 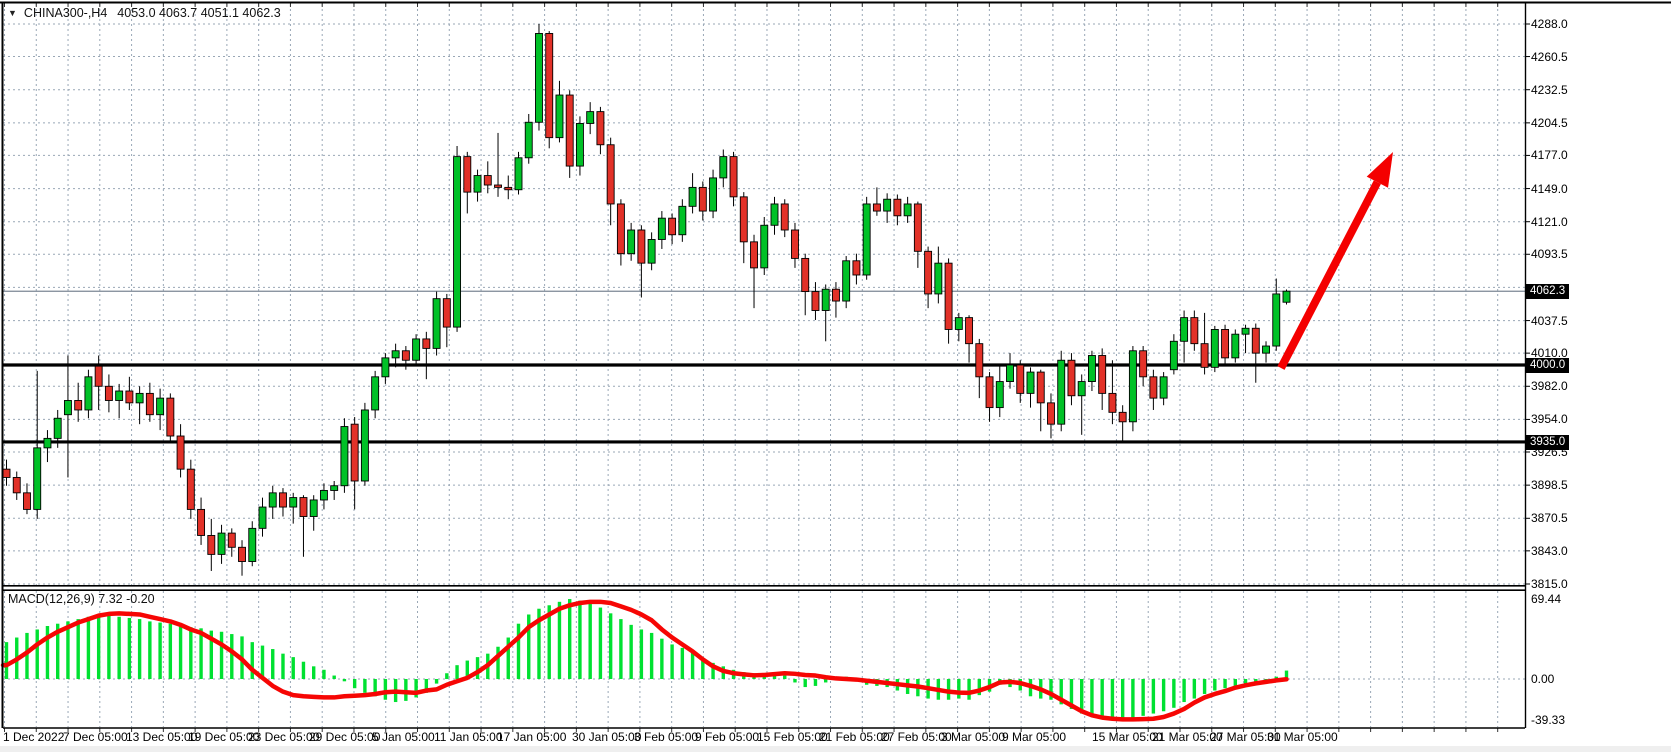 What do you see at coordinates (1549, 518) in the screenshot?
I see `price-axis-label: 3870.5` at bounding box center [1549, 518].